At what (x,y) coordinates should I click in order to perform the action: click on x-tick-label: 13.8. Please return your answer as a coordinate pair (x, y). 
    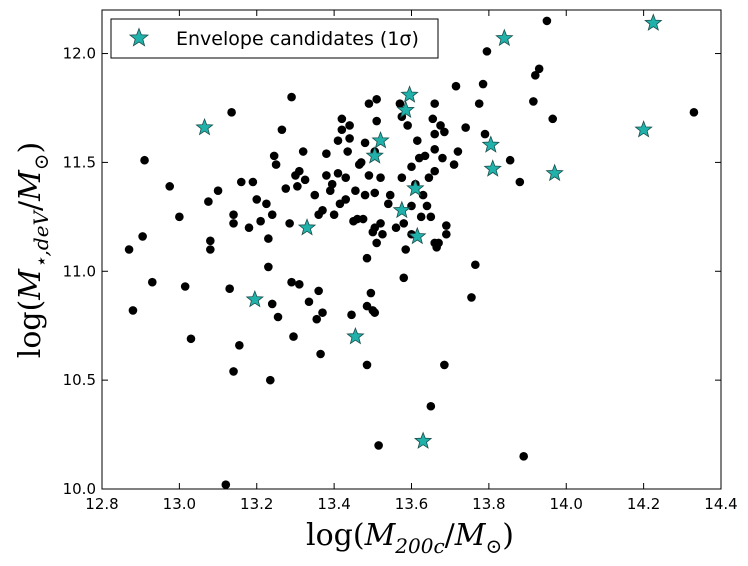
    Looking at the image, I should click on (488, 504).